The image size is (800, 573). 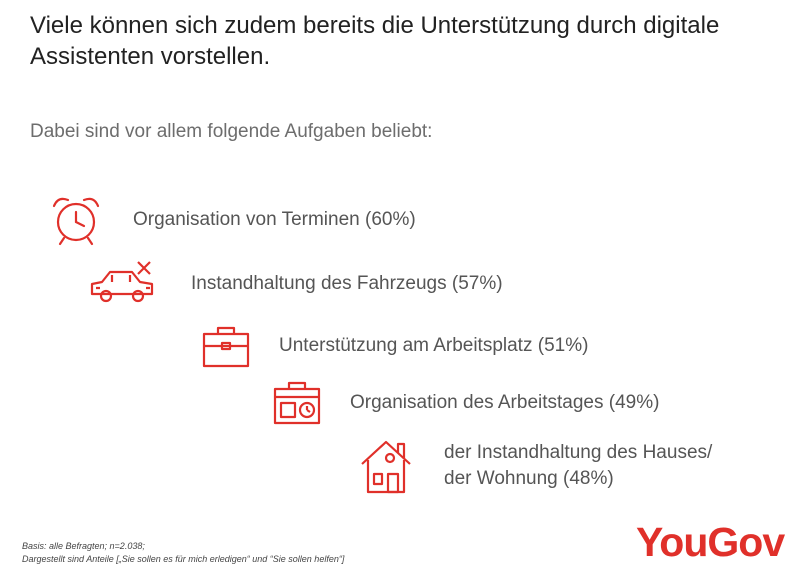 What do you see at coordinates (434, 345) in the screenshot?
I see `item-label: Unterstützung am Arbeitsplatz (51%)` at bounding box center [434, 345].